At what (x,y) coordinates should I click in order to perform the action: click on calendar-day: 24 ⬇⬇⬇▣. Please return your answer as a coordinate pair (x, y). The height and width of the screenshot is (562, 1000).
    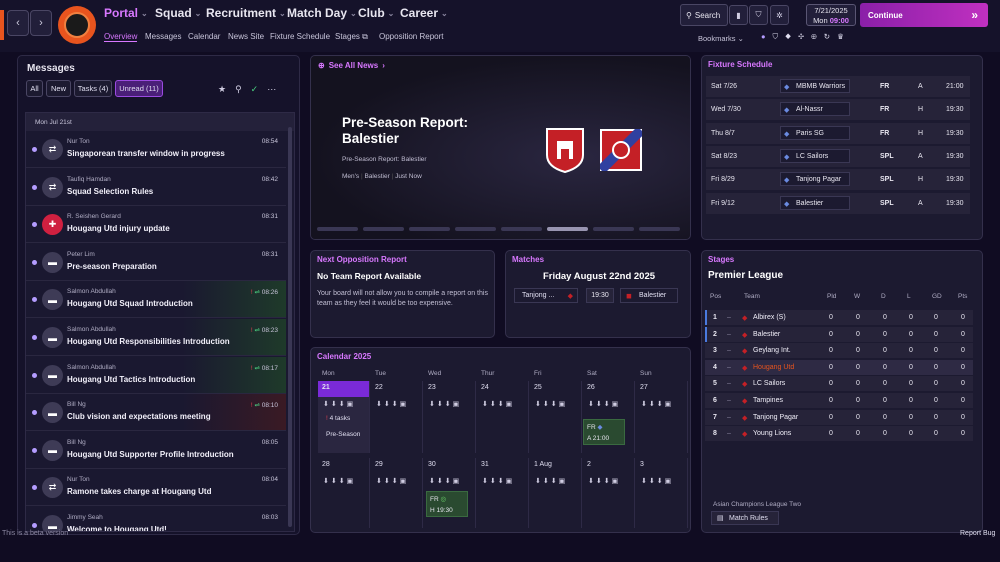
    Looking at the image, I should click on (503, 417).